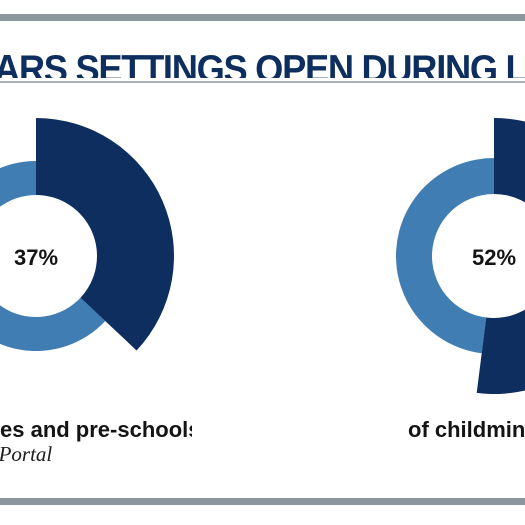  What do you see at coordinates (26, 454) in the screenshot?
I see `source-credit: e Portal` at bounding box center [26, 454].